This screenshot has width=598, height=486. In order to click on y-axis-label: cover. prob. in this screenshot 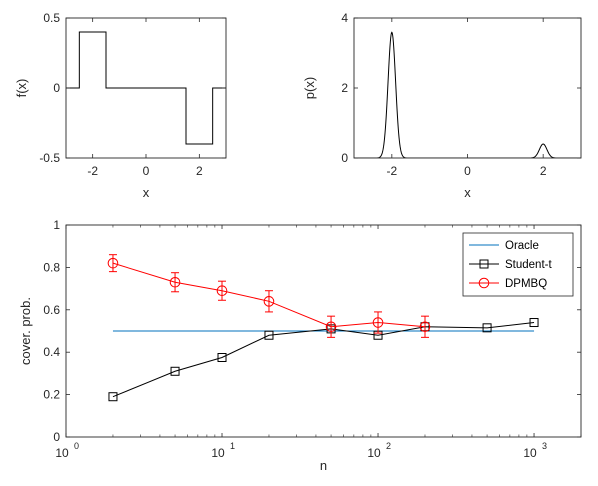, I will do `click(25, 331)`.